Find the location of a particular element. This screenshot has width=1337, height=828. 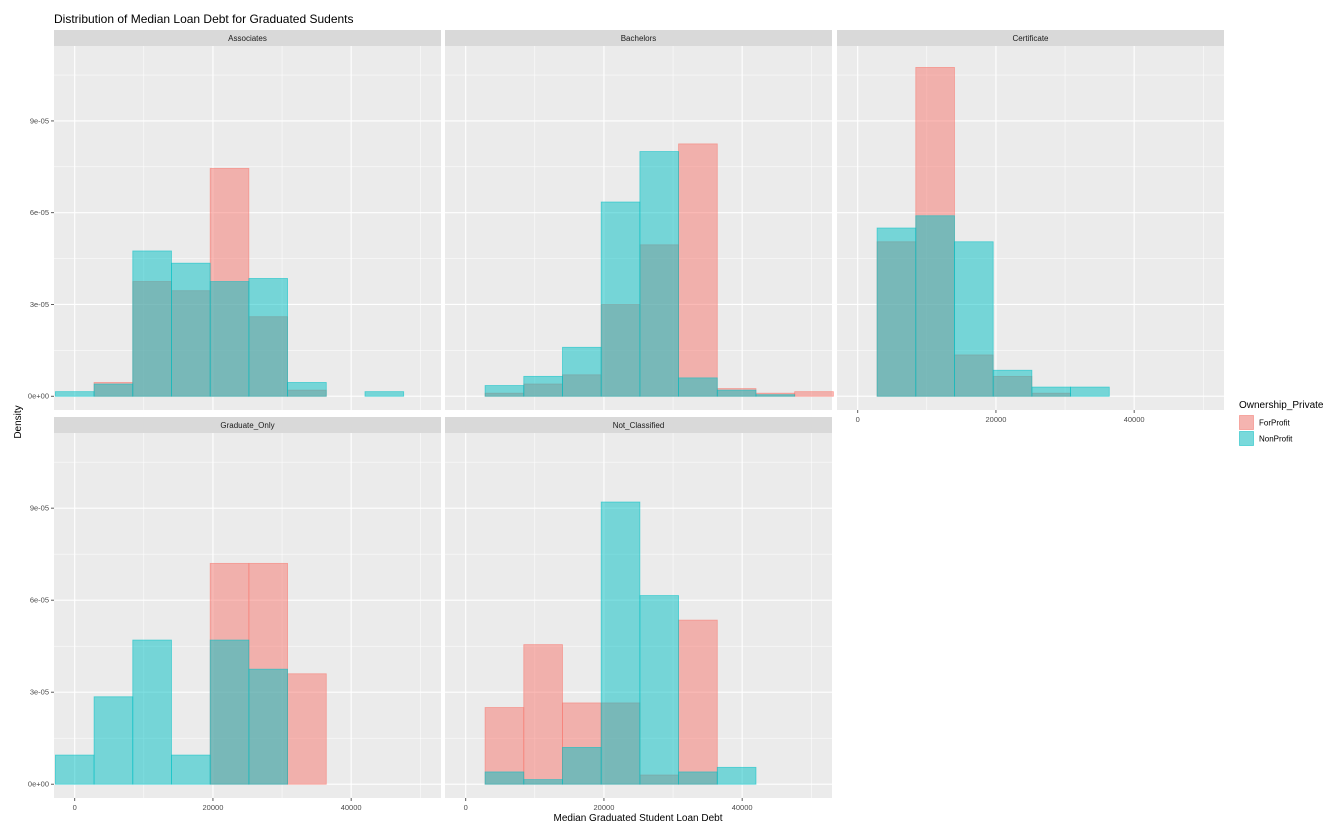

strip-associates is located at coordinates (247, 38).